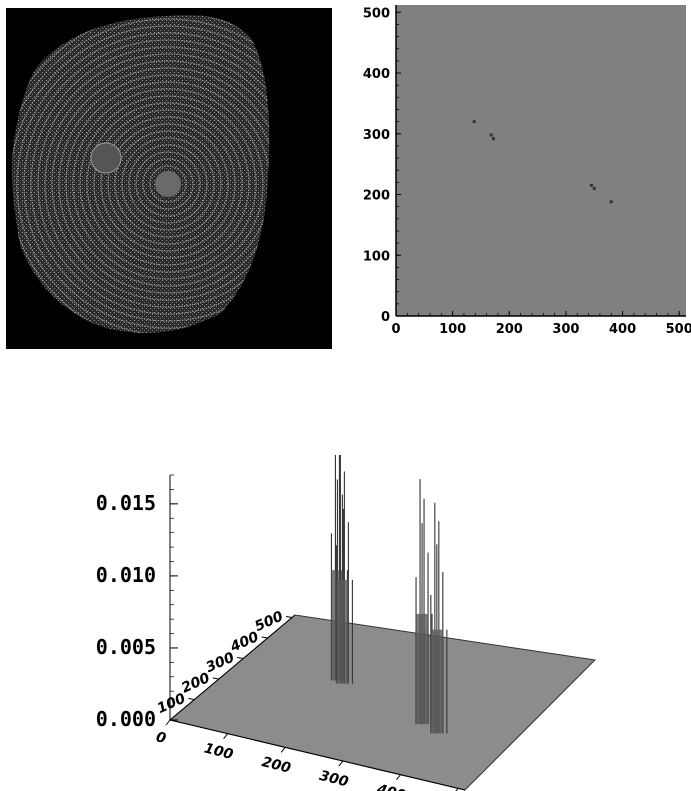 The height and width of the screenshot is (791, 691). What do you see at coordinates (126, 575) in the screenshot?
I see `z-tick-label: 0.010` at bounding box center [126, 575].